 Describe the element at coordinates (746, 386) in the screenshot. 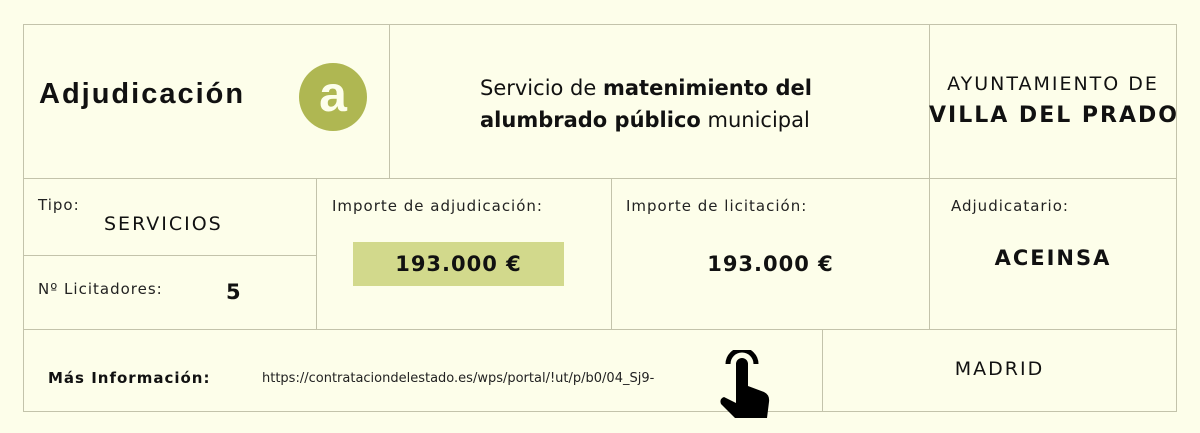

I see `pointing-hand-icon` at that location.